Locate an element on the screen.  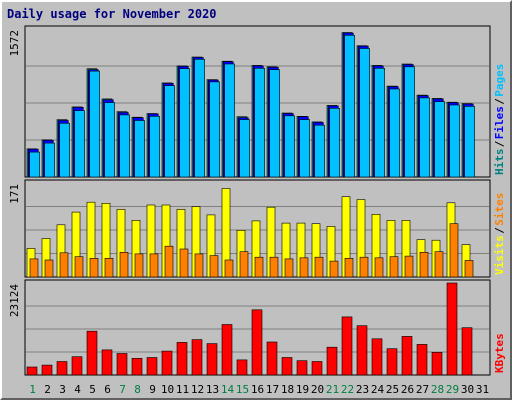
day-label-23: 23 is located at coordinates (362, 389).